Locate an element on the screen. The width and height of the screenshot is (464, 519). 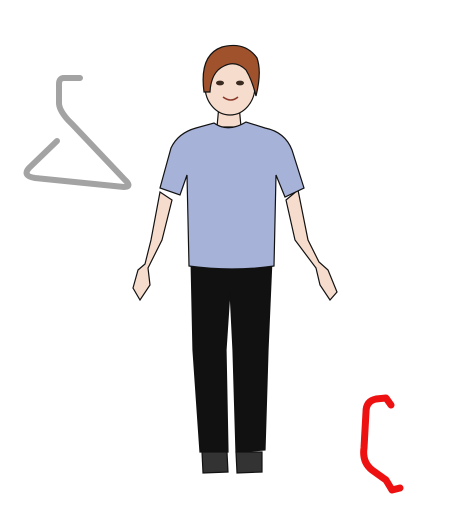
hanger-icon is located at coordinates (77, 132).